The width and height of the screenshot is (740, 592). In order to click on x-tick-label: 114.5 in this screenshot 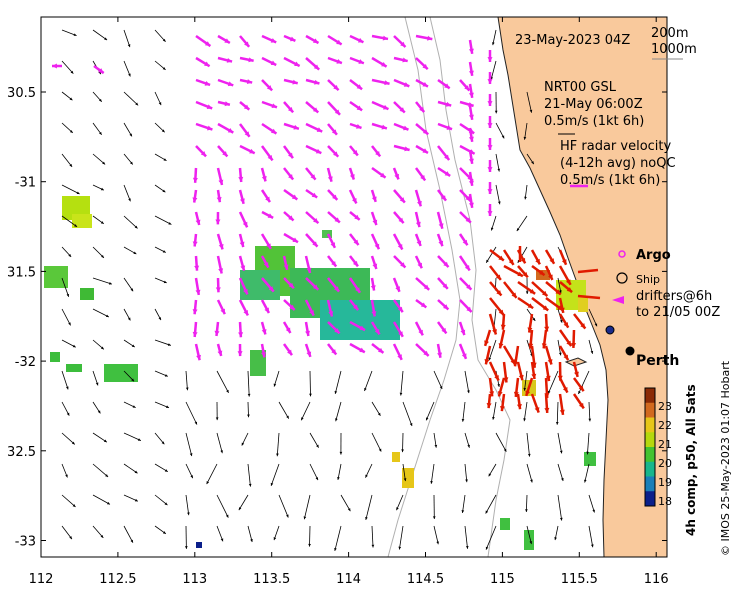, I will do `click(425, 579)`.